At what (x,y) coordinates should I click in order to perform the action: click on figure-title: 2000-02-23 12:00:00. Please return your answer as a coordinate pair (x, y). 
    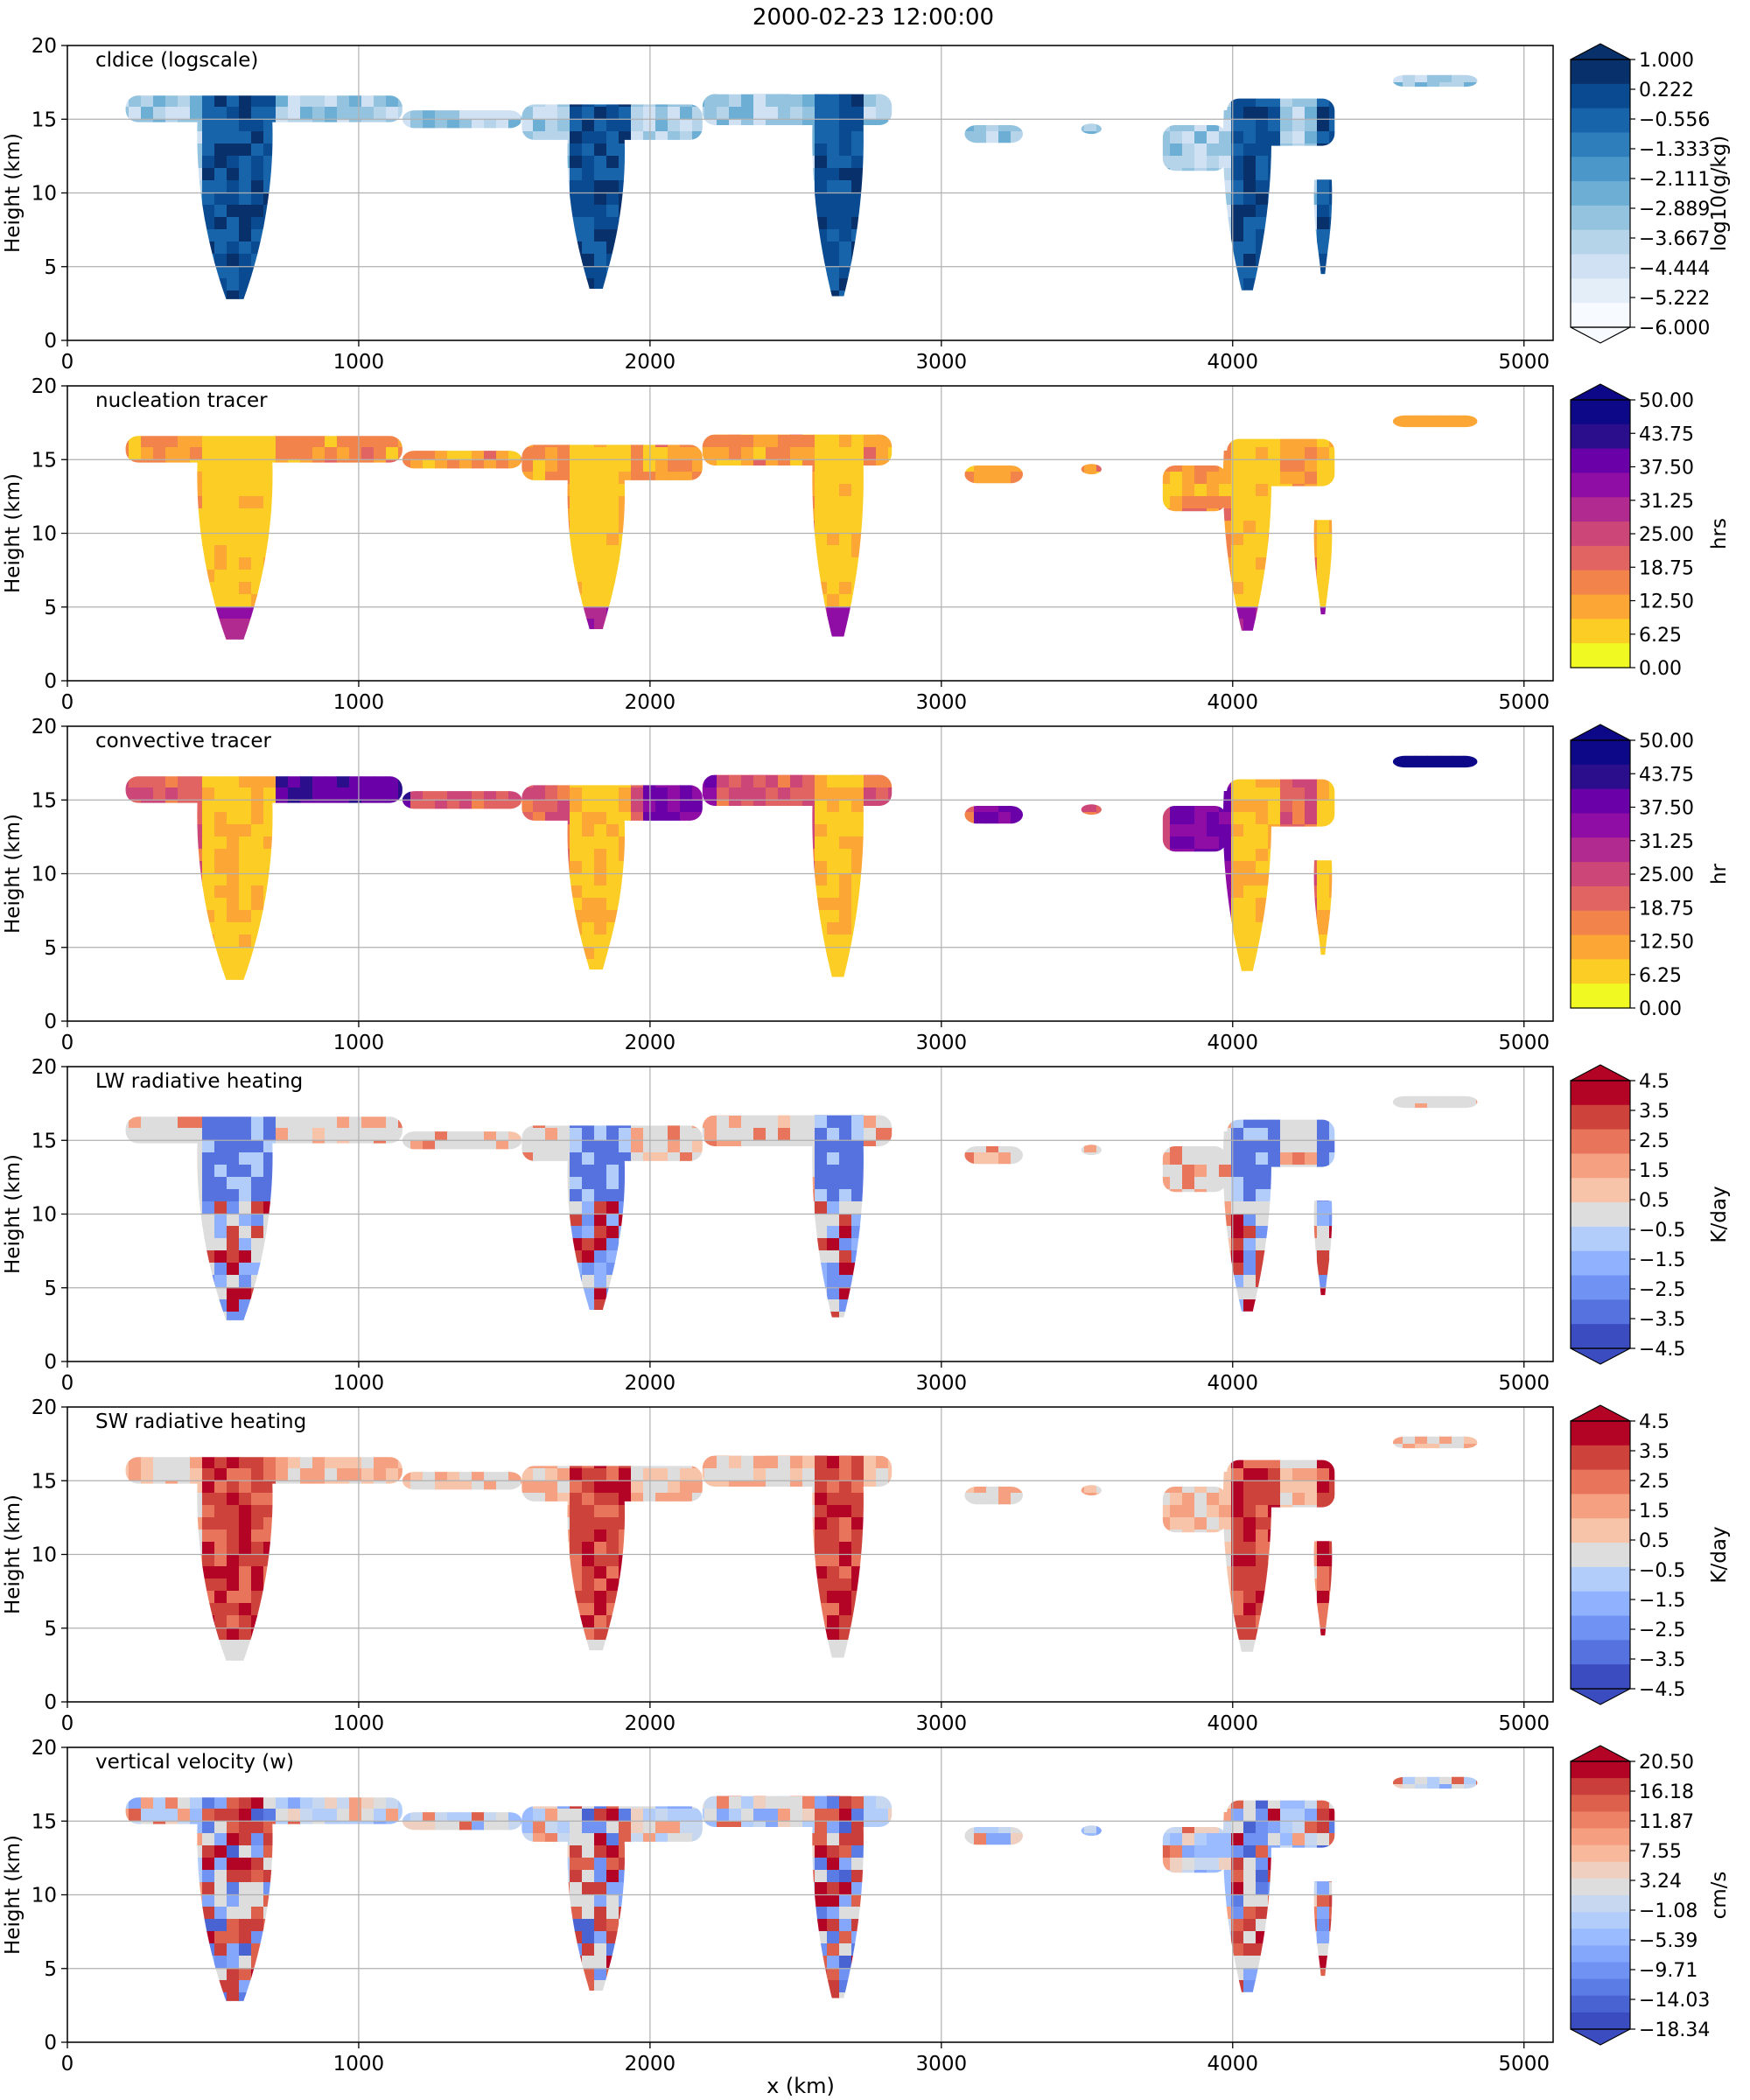
    Looking at the image, I should click on (873, 17).